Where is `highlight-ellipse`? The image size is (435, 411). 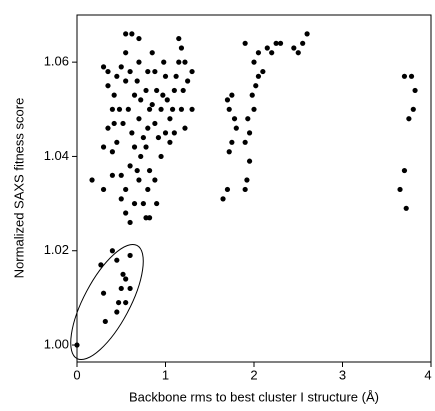 highlight-ellipse is located at coordinates (107, 302).